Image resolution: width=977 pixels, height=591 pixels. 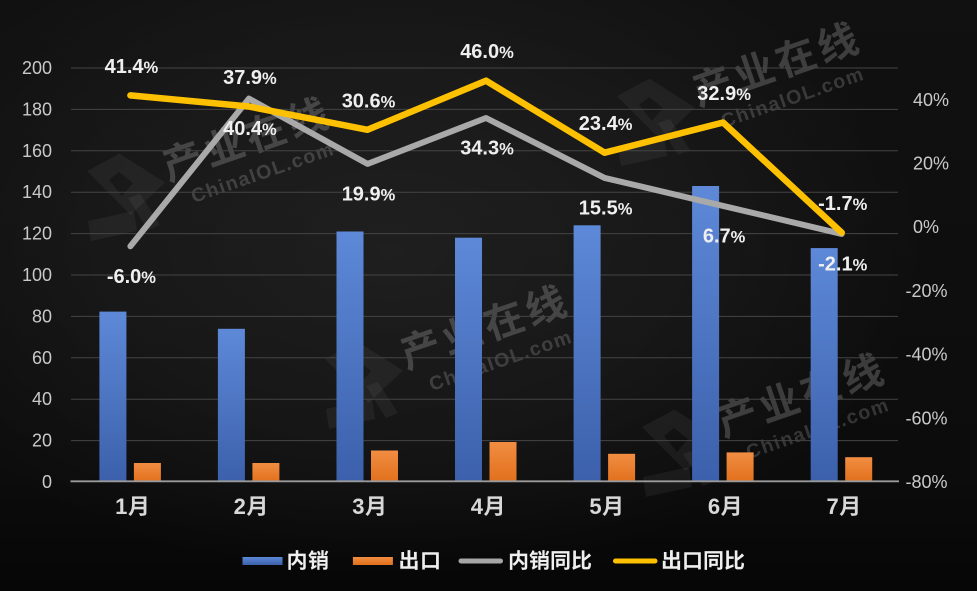 I want to click on svg-text: 3, so click(x=358, y=506).